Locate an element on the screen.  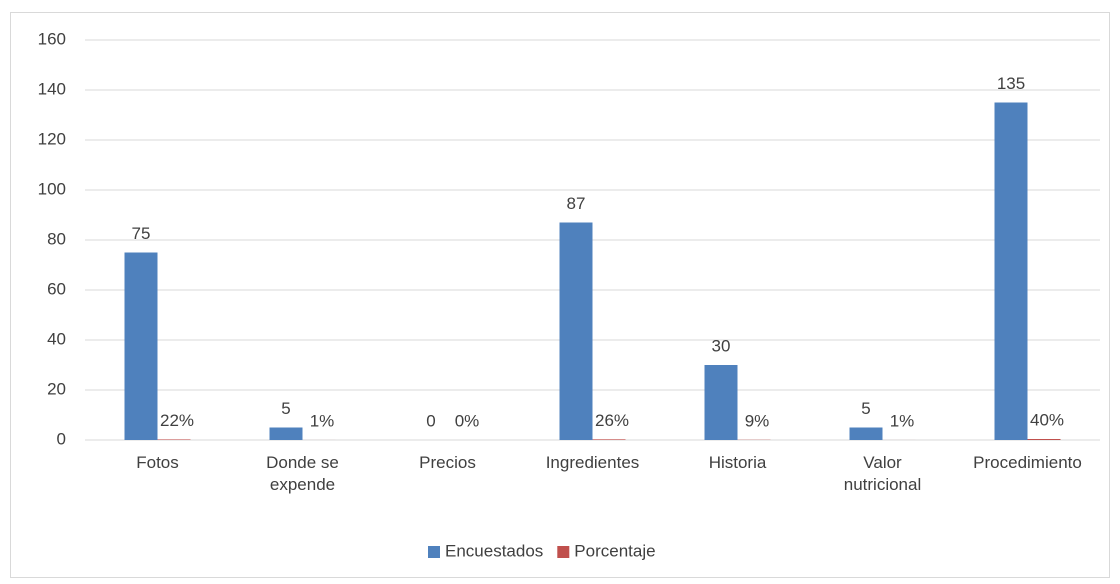
x-tick-label: Procedimiento is located at coordinates (1027, 462).